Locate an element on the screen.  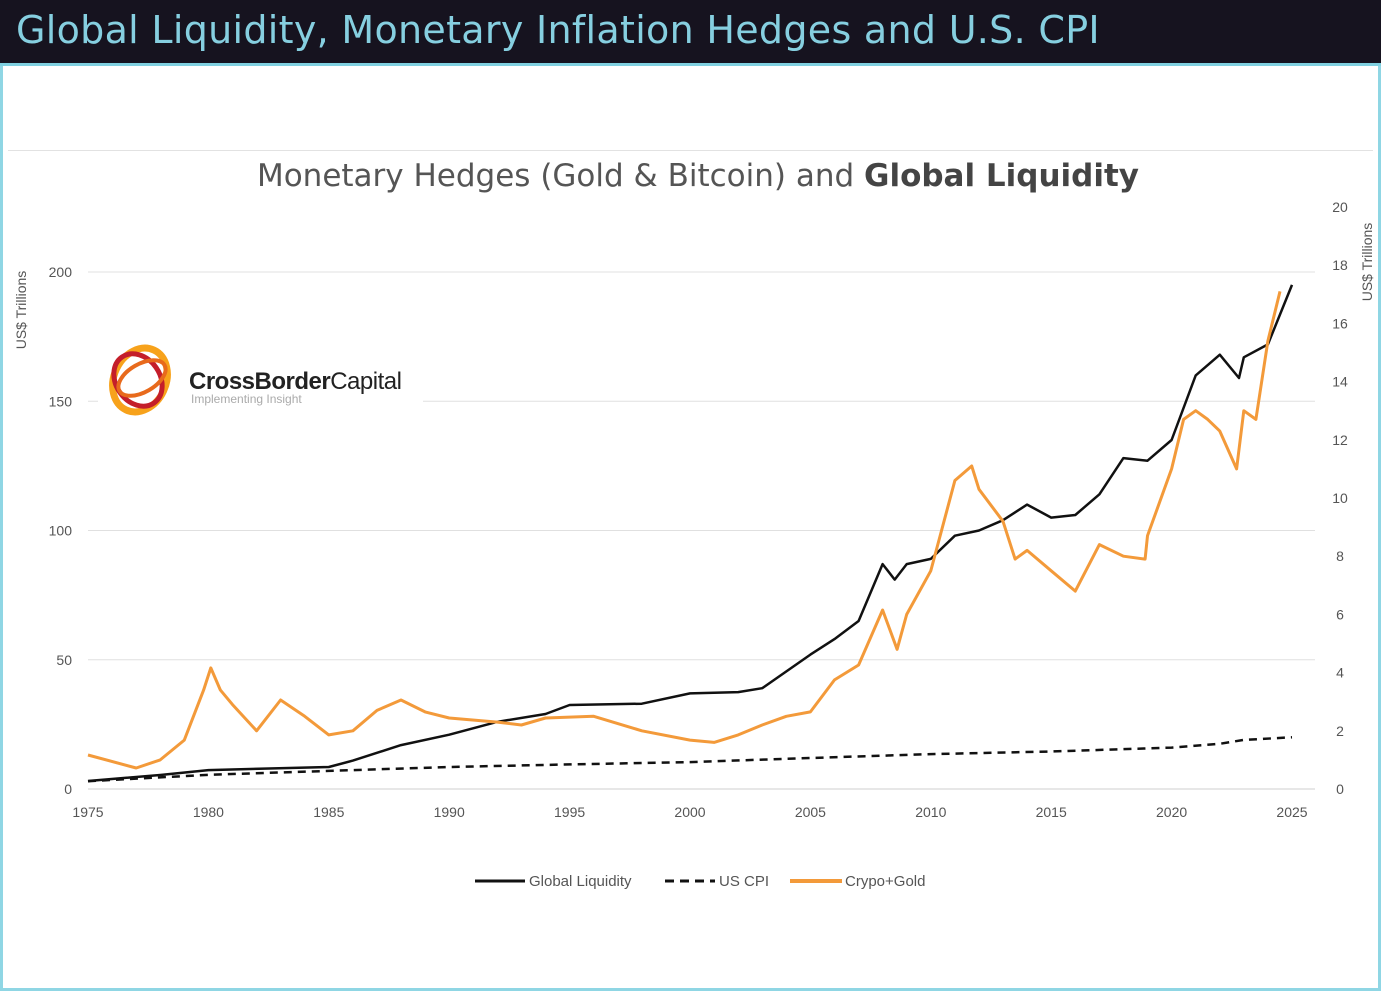
y-tick-right: 0 is located at coordinates (1340, 789).